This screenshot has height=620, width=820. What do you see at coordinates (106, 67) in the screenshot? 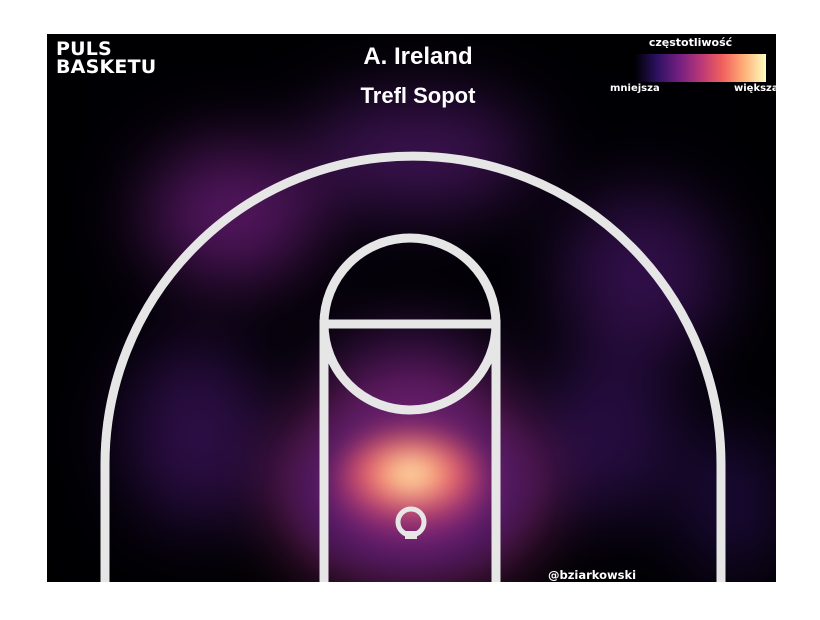
I see `logo-line-2: BASKETU` at bounding box center [106, 67].